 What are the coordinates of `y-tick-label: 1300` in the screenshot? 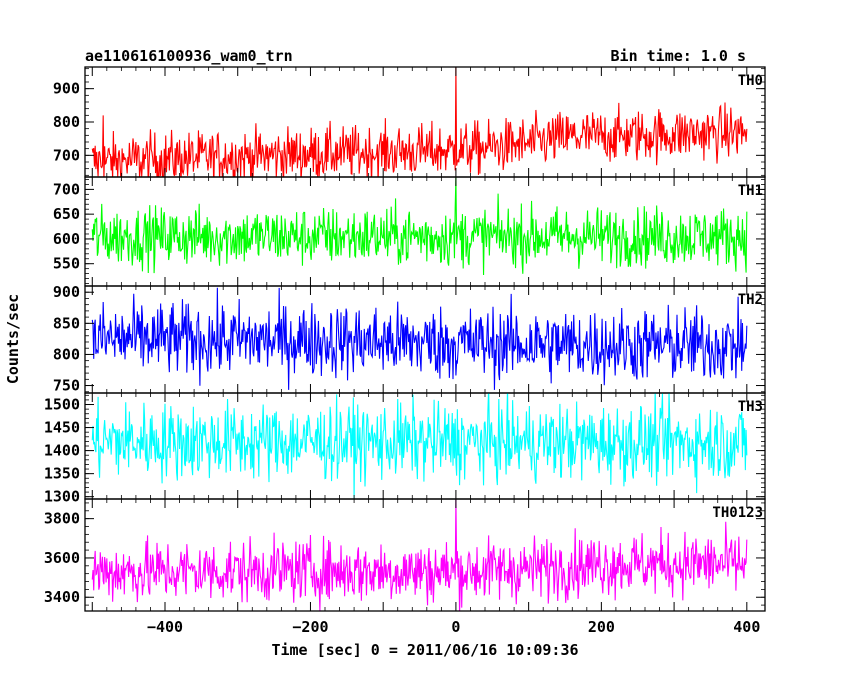 It's located at (62, 497).